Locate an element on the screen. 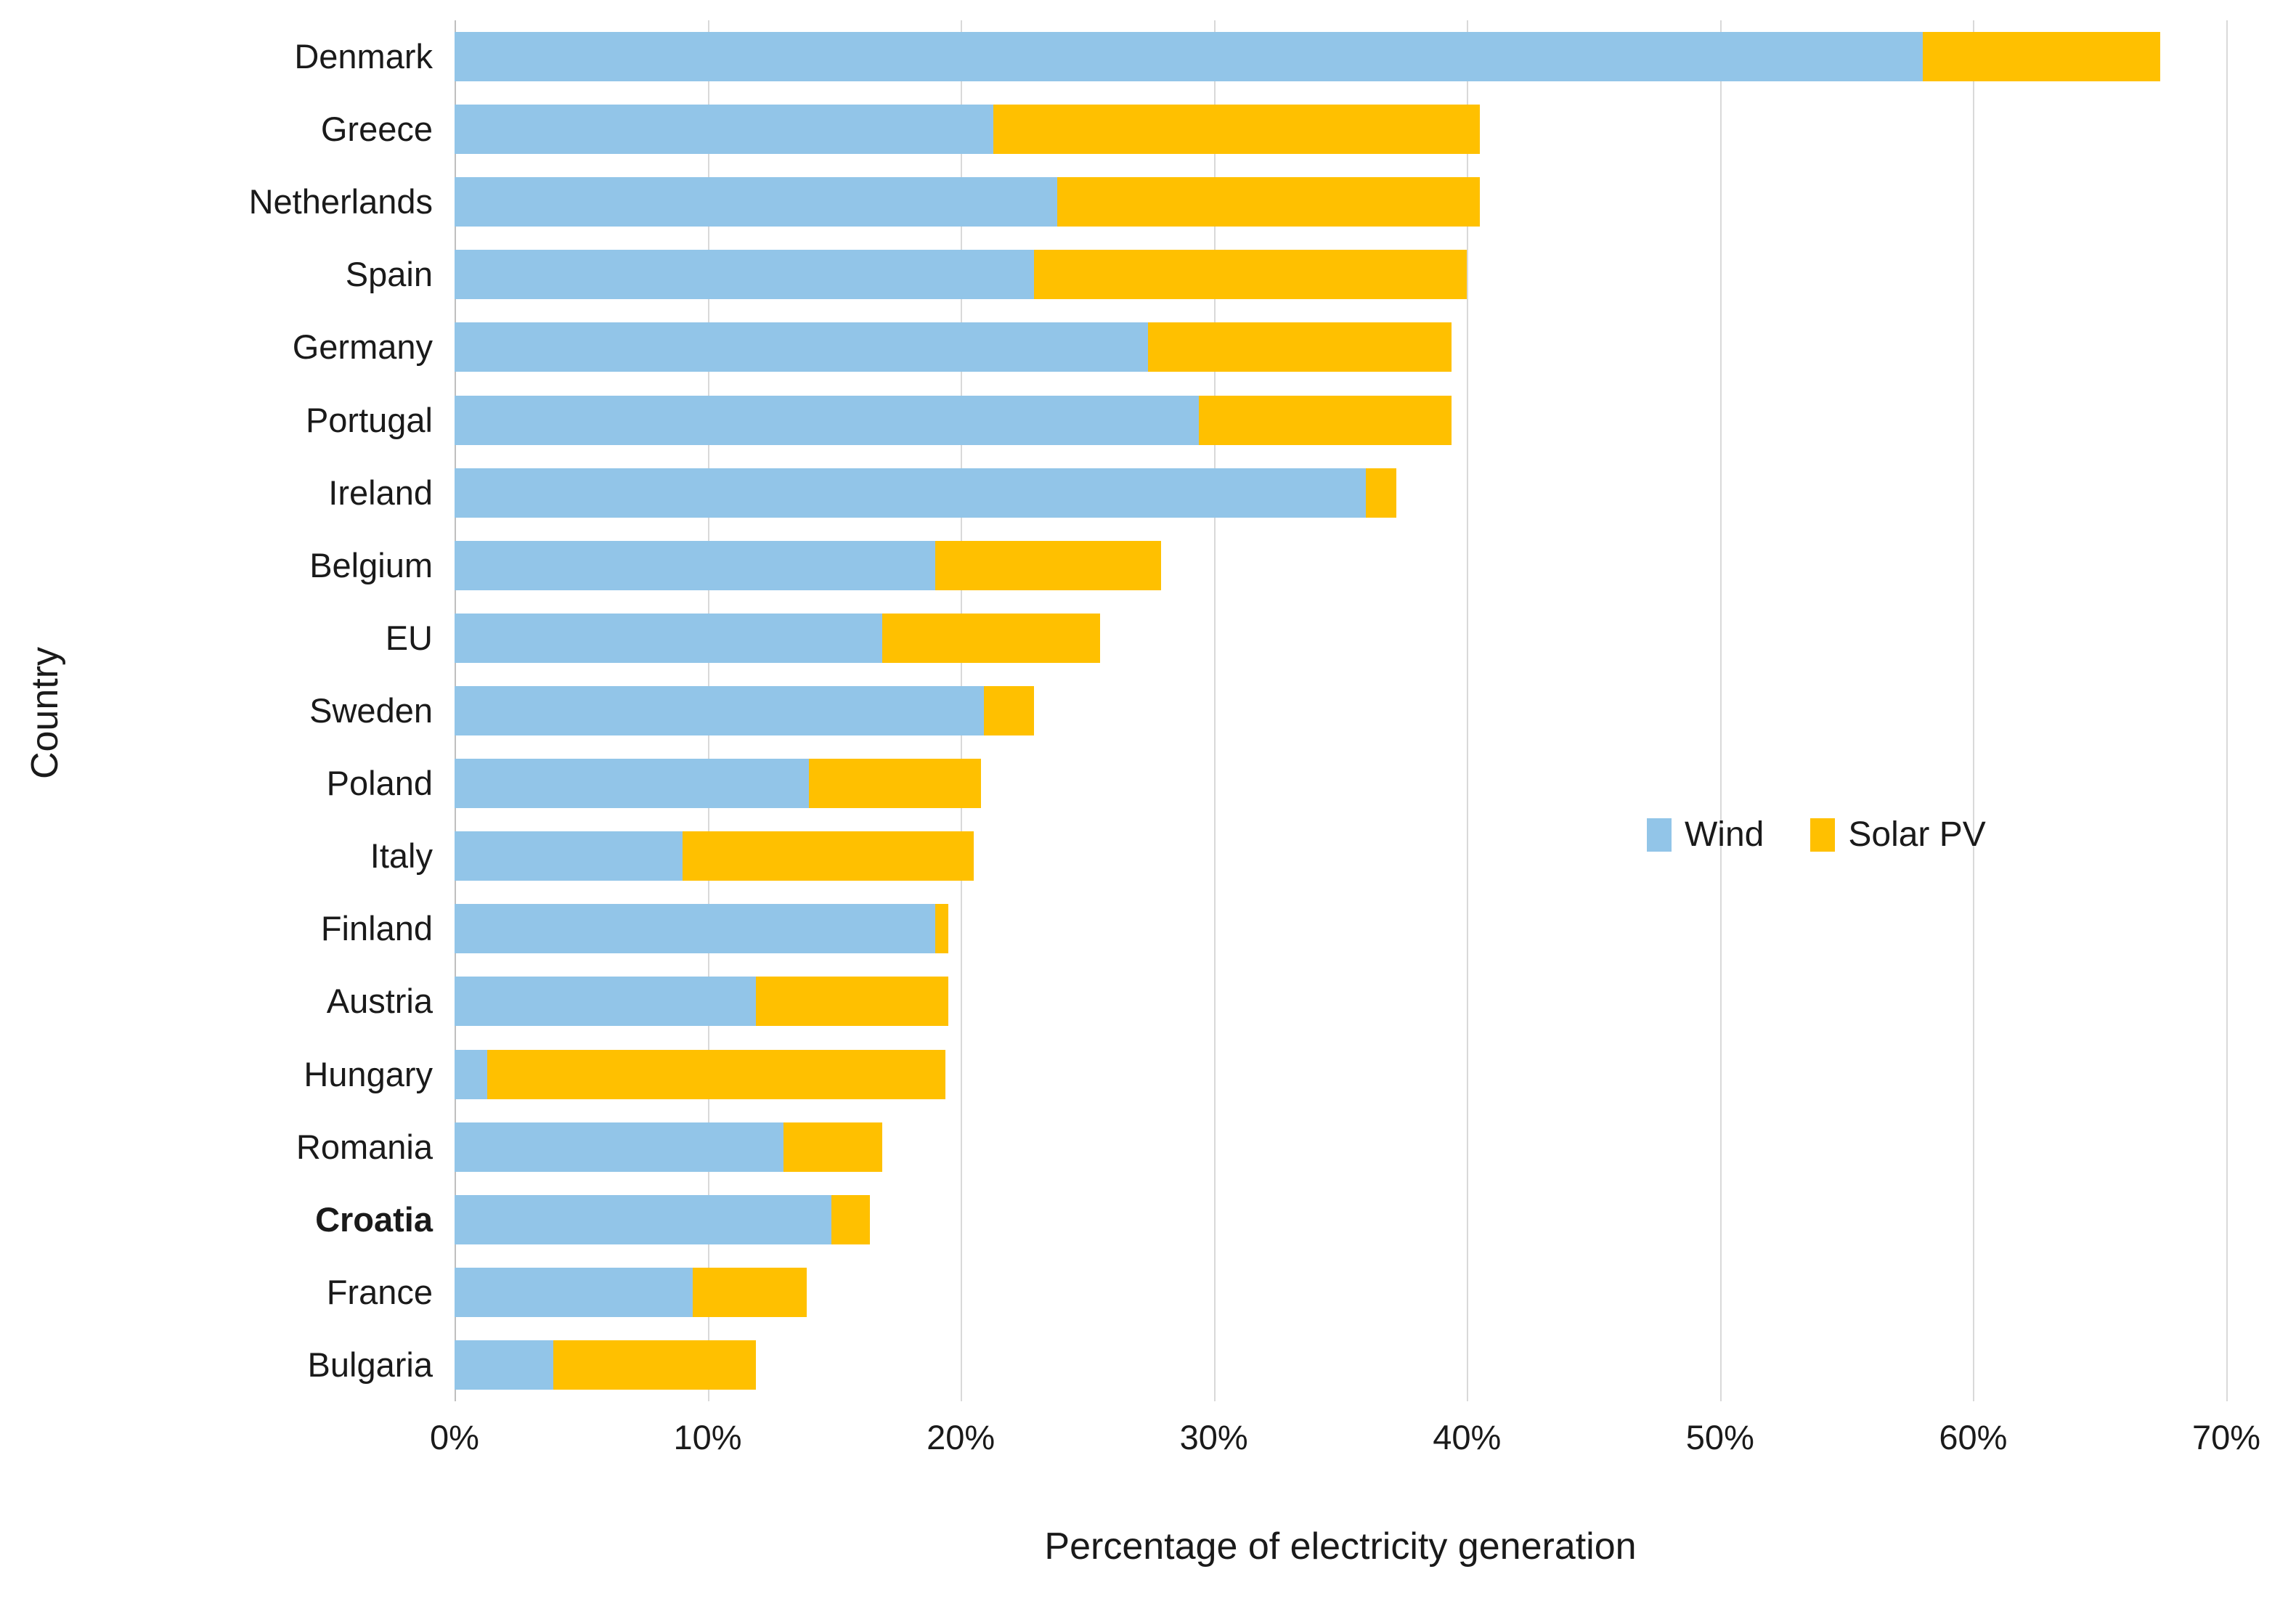 The image size is (2296, 1622). category-label: Croatia is located at coordinates (374, 1219).